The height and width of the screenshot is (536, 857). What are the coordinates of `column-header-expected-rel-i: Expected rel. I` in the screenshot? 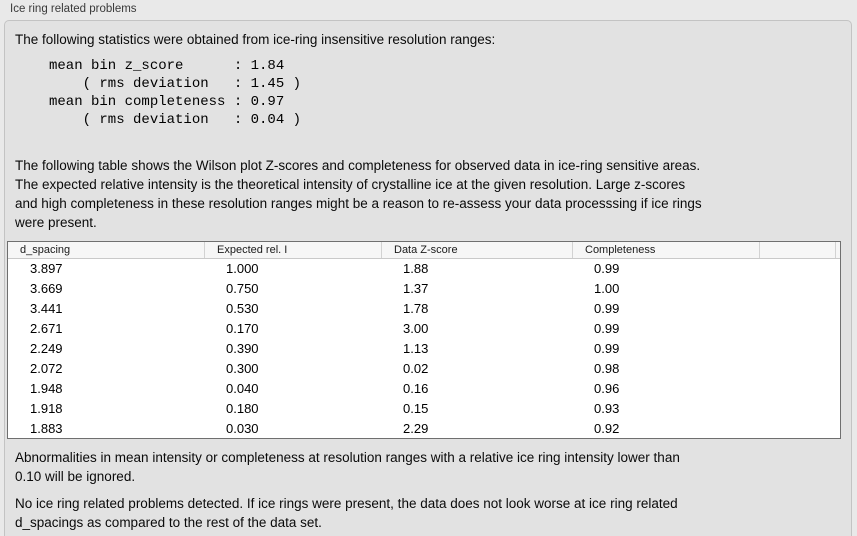 It's located at (292, 250).